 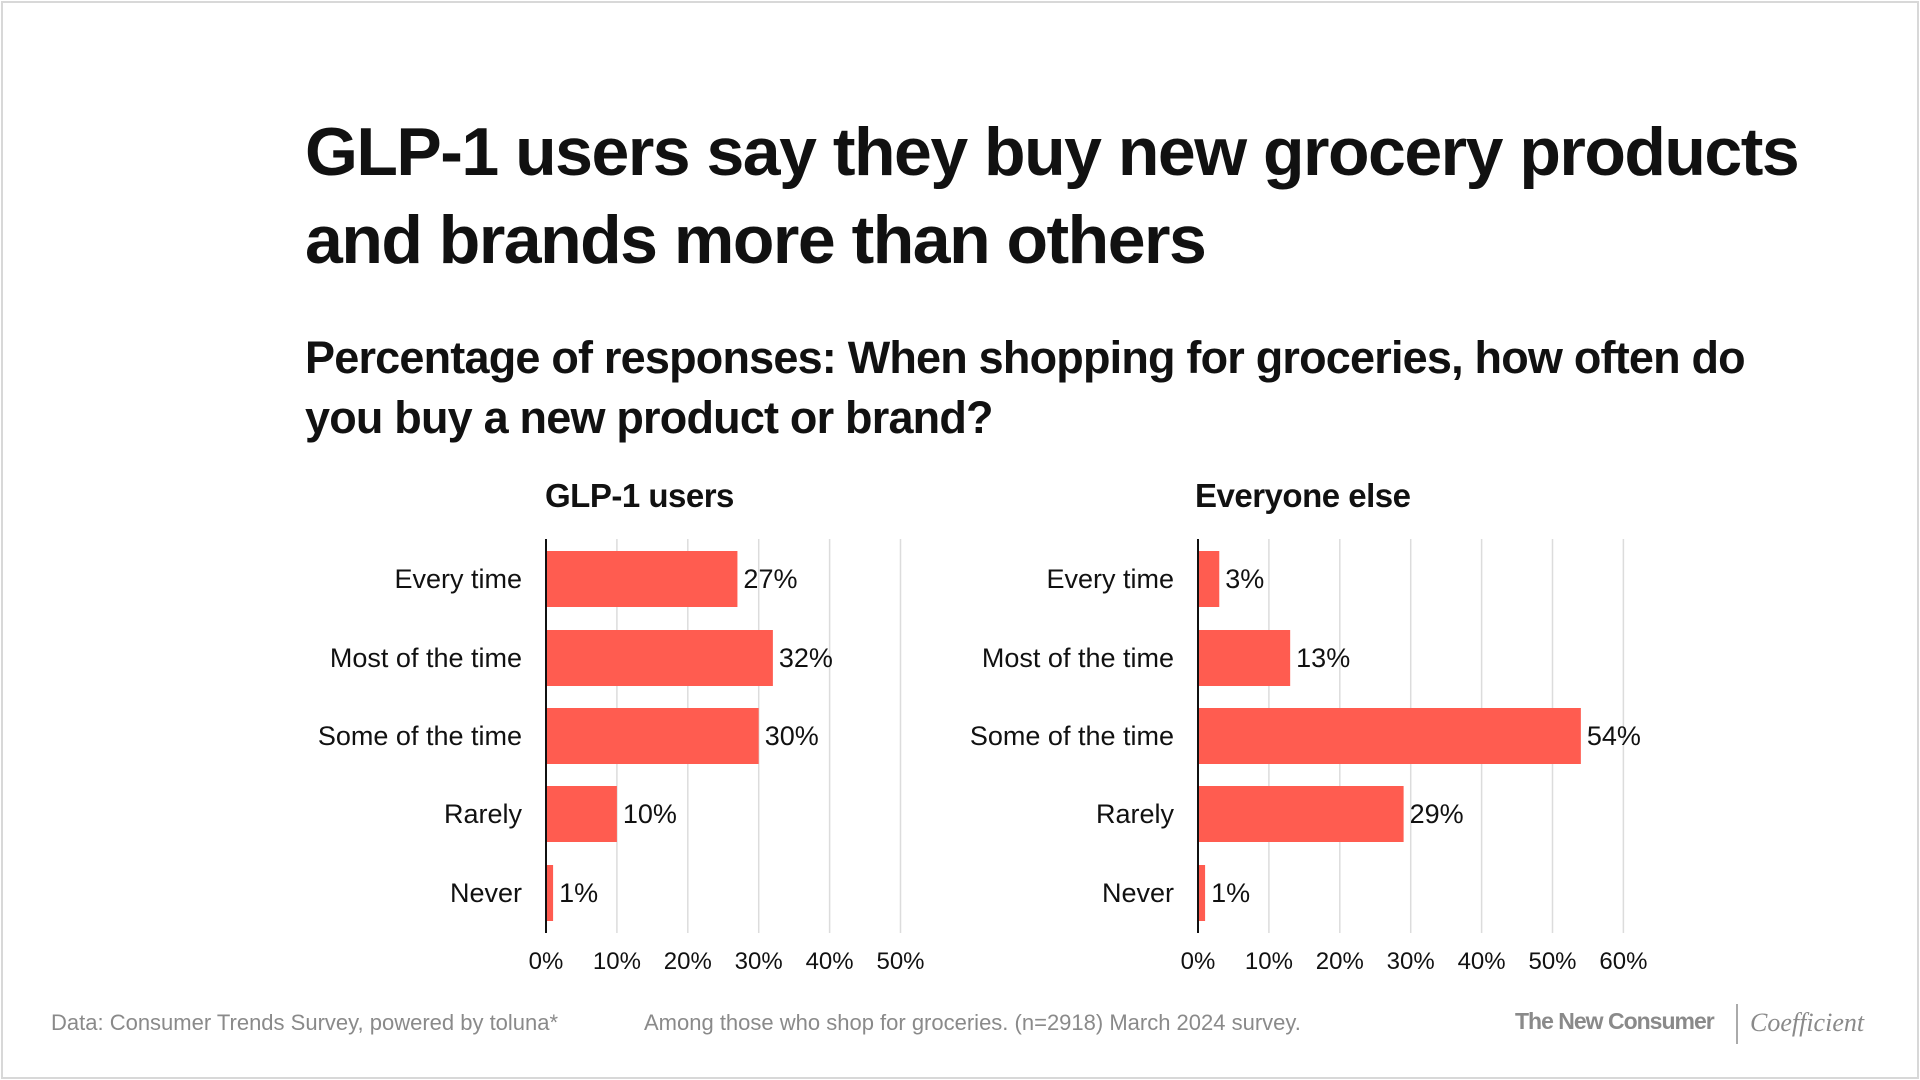 I want to click on data-label: 27%, so click(x=770, y=579).